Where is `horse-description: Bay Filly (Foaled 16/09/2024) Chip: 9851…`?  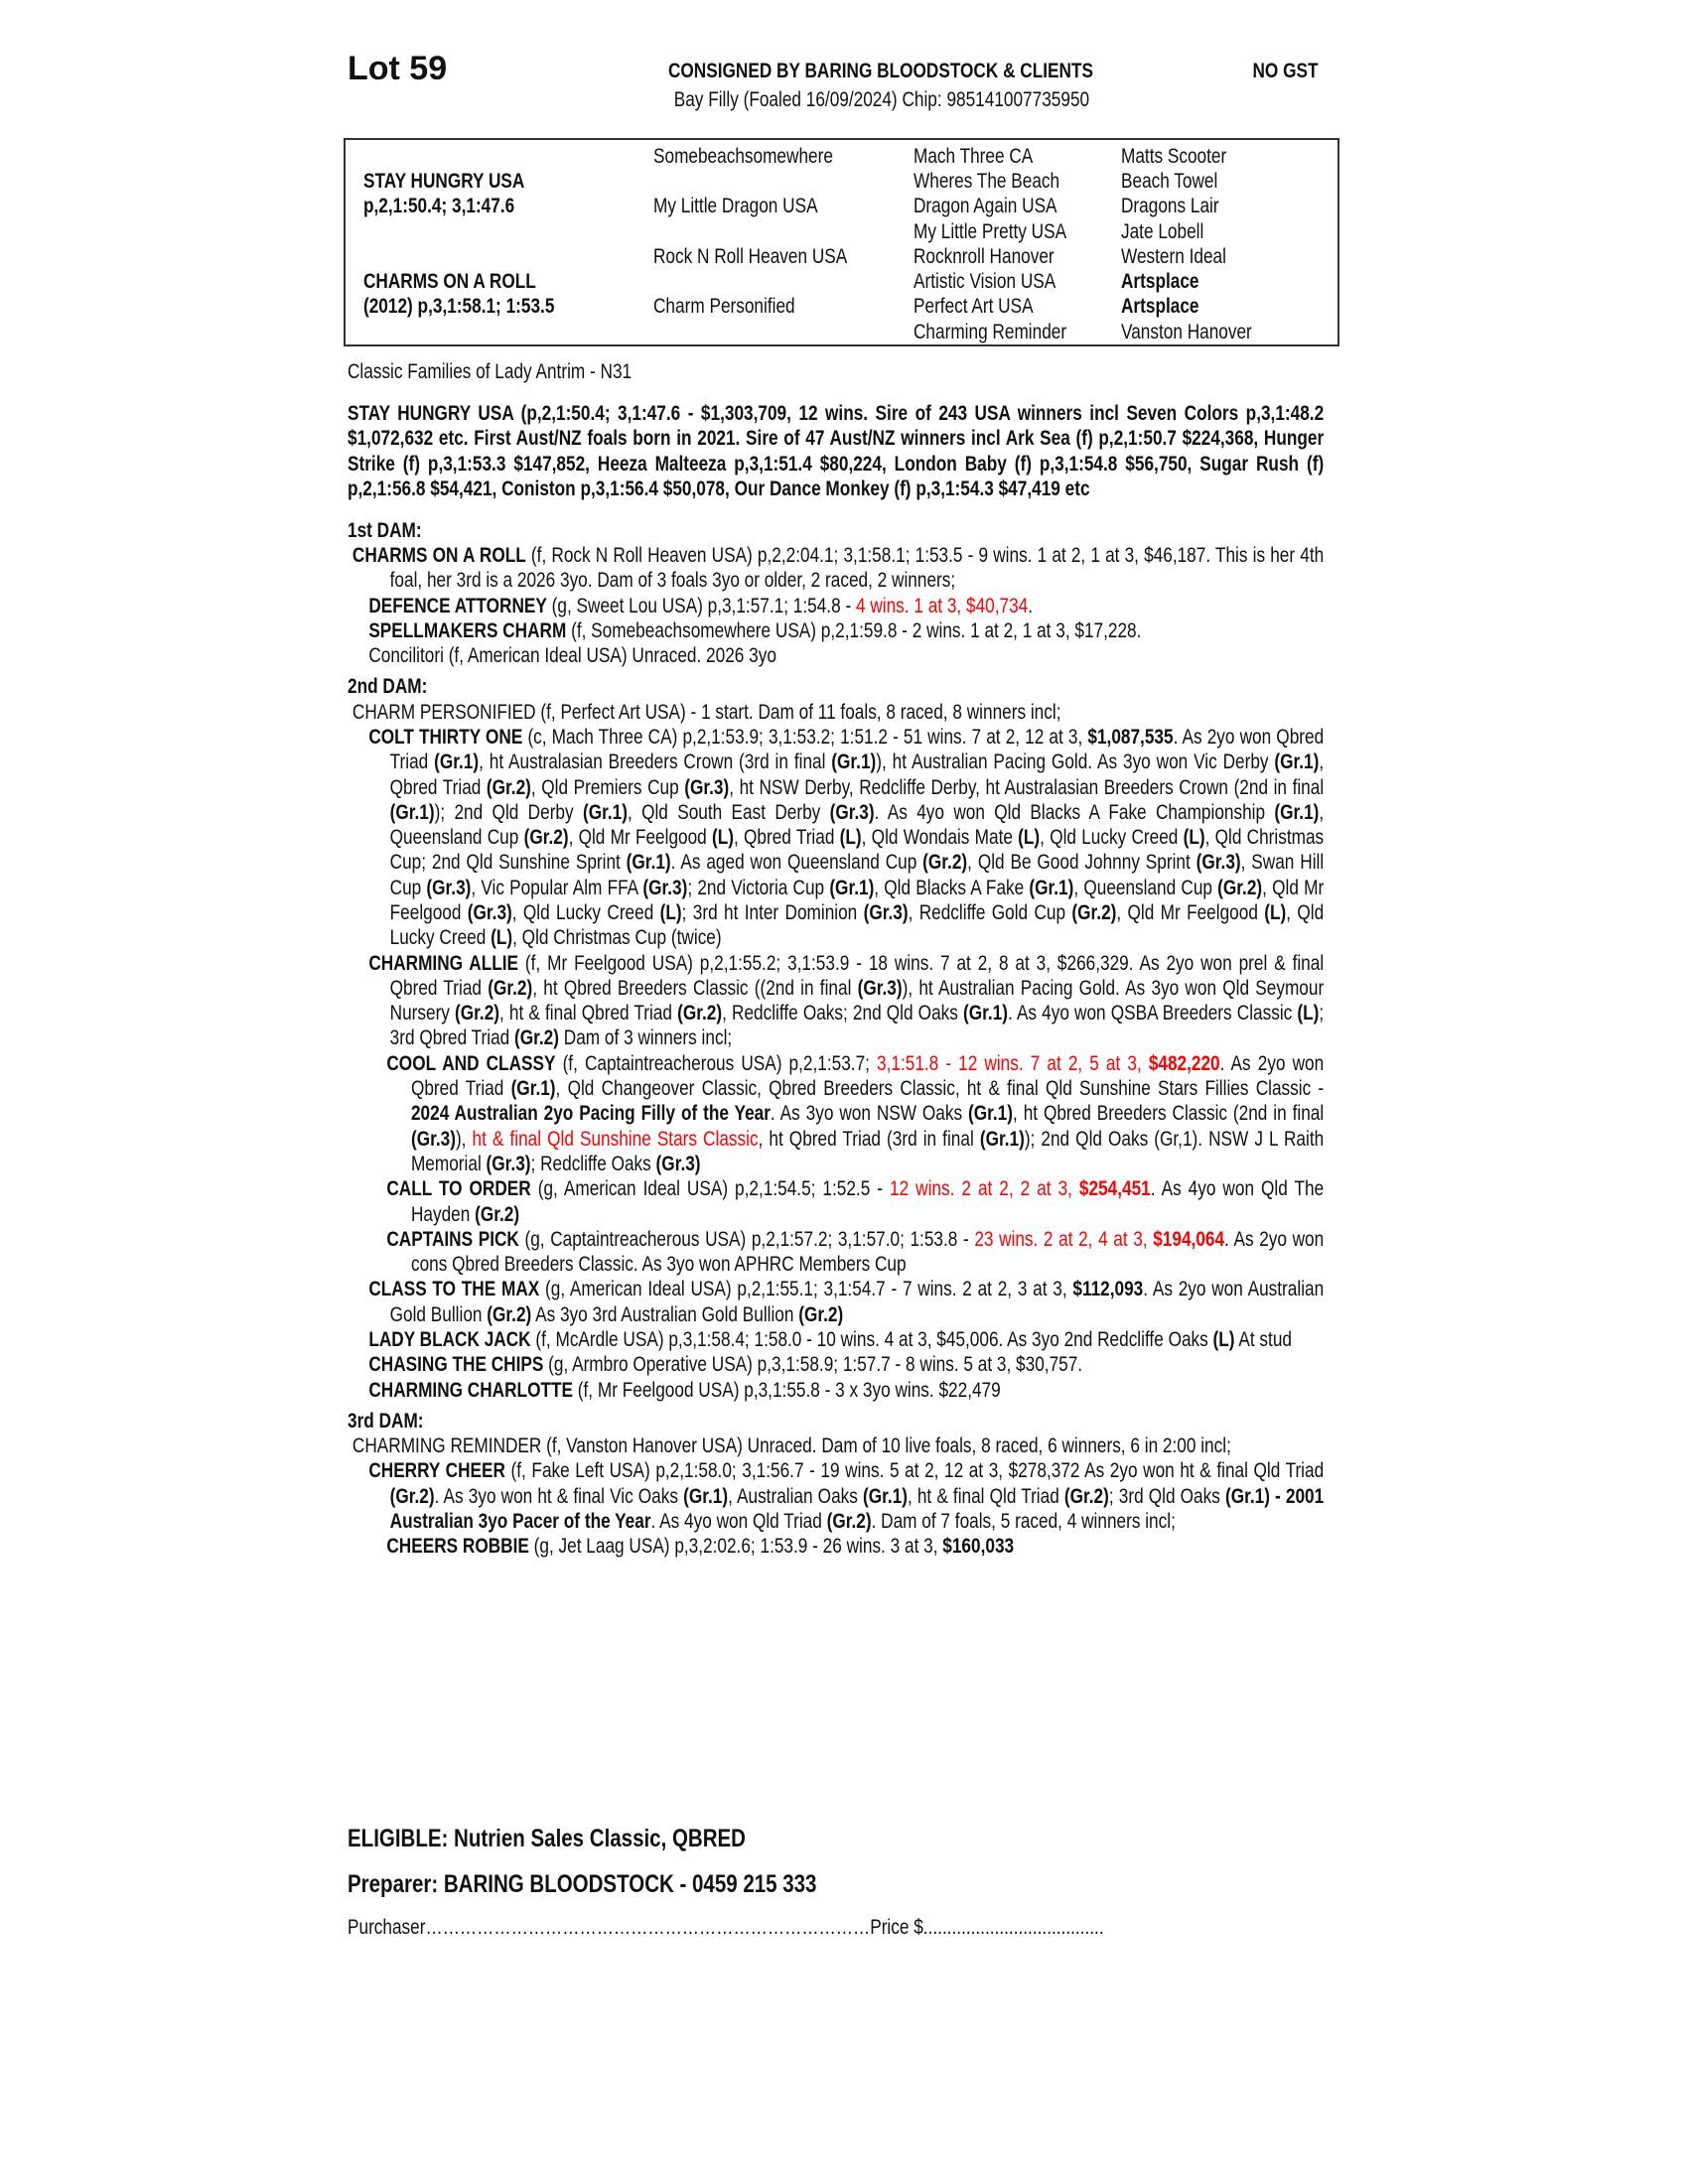 horse-description: Bay Filly (Foaled 16/09/2024) Chip: 9851… is located at coordinates (881, 99).